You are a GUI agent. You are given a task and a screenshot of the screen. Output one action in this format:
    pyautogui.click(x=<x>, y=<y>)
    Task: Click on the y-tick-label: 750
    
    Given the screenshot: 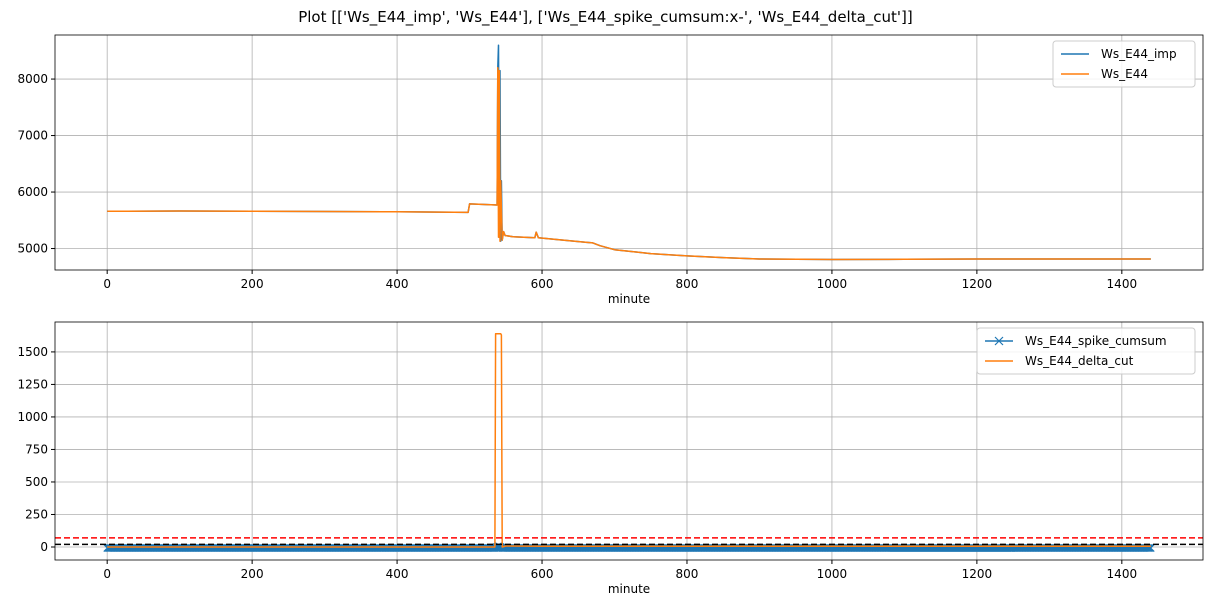 What is the action you would take?
    pyautogui.click(x=36, y=449)
    